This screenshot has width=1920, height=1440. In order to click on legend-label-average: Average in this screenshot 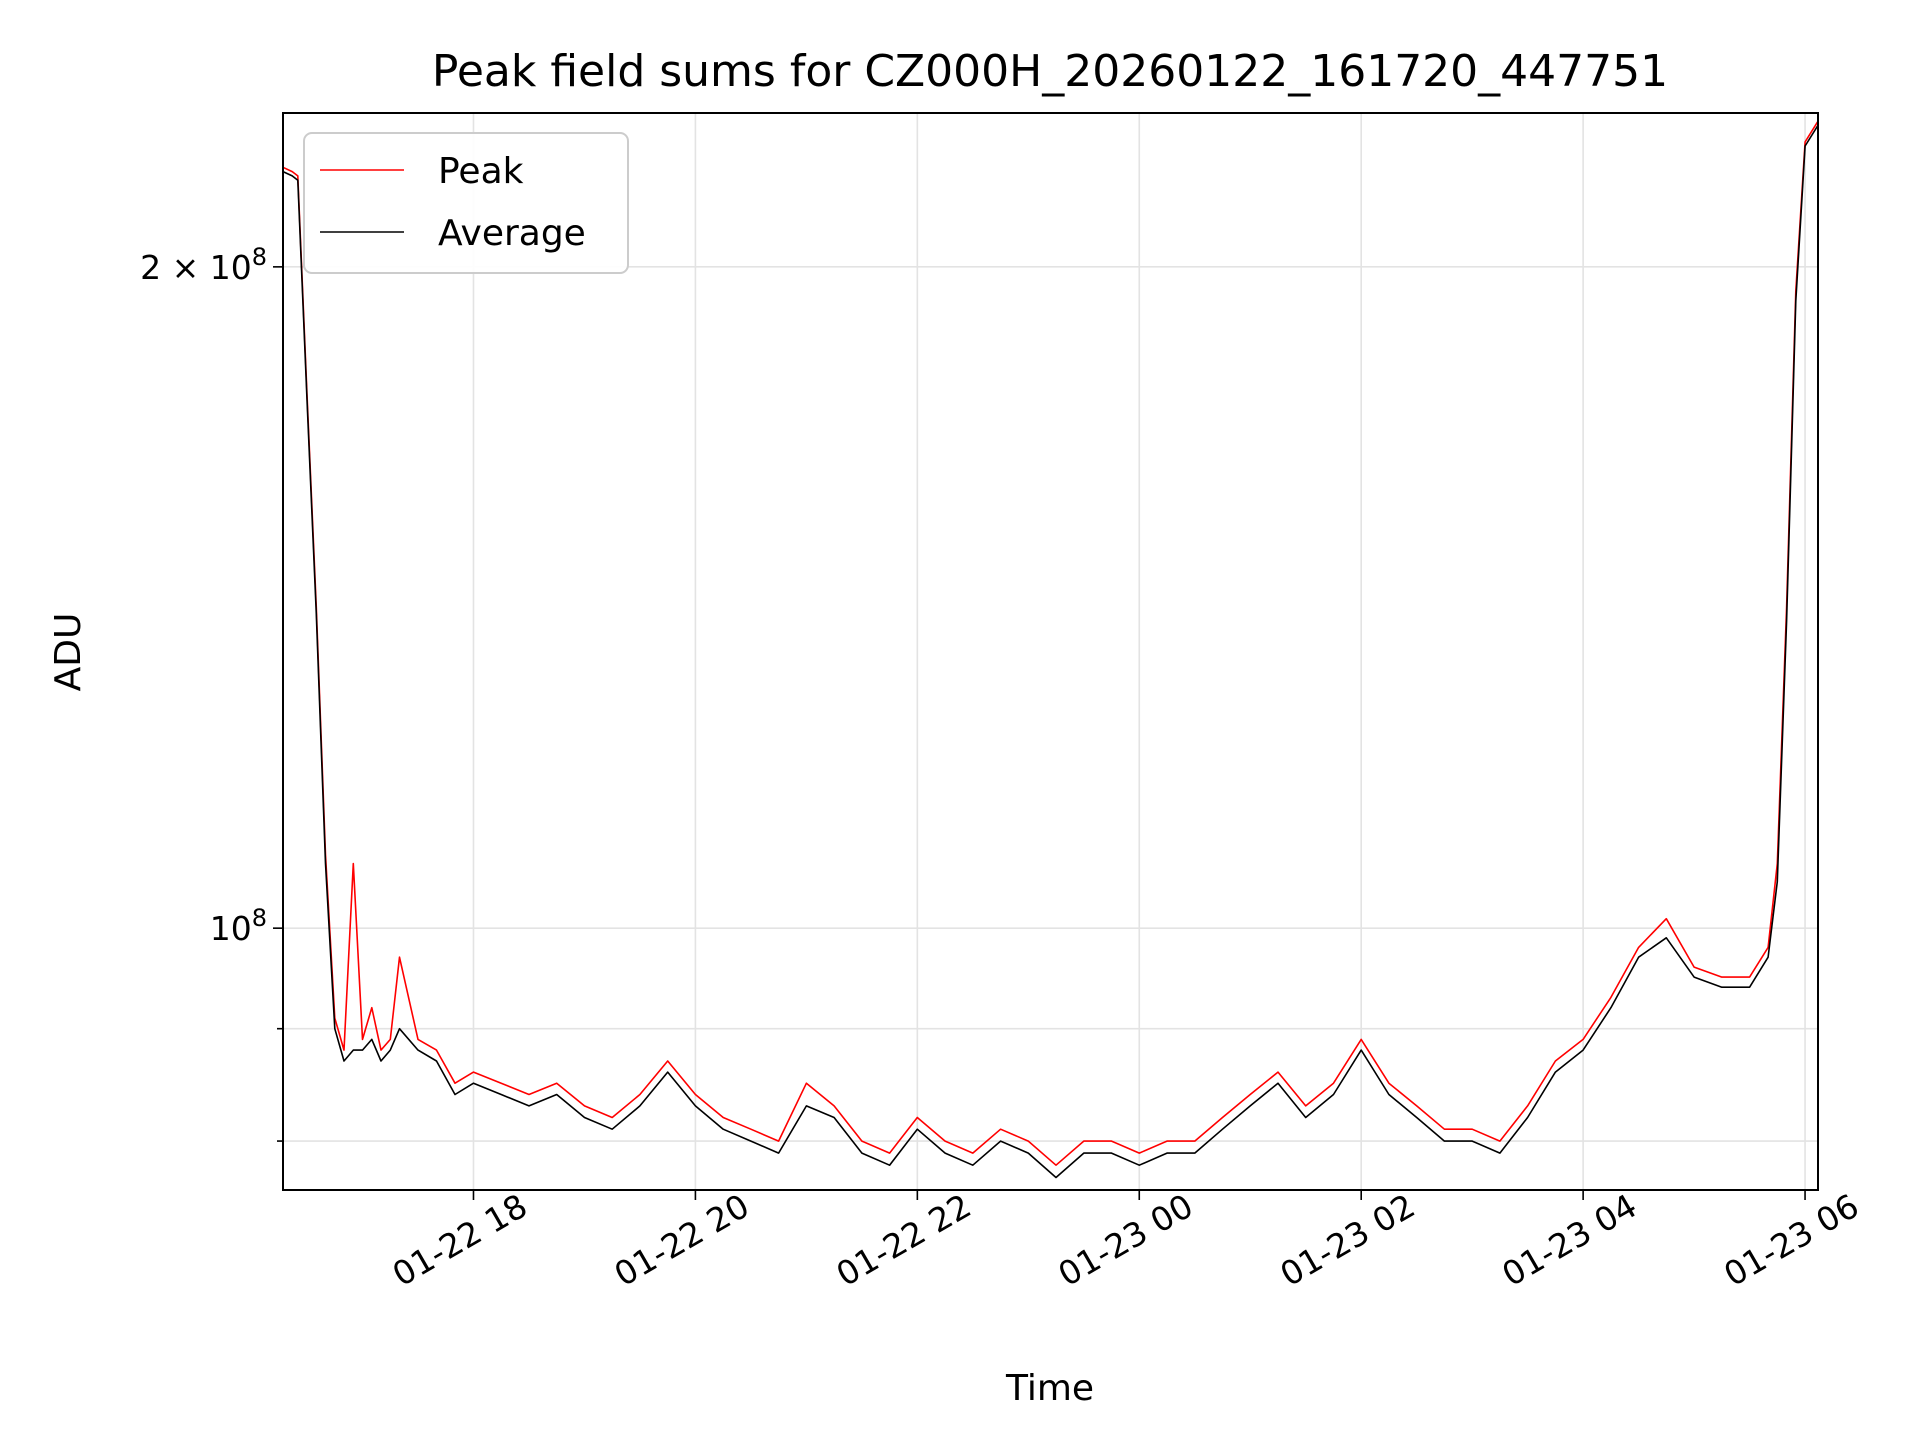, I will do `click(512, 233)`.